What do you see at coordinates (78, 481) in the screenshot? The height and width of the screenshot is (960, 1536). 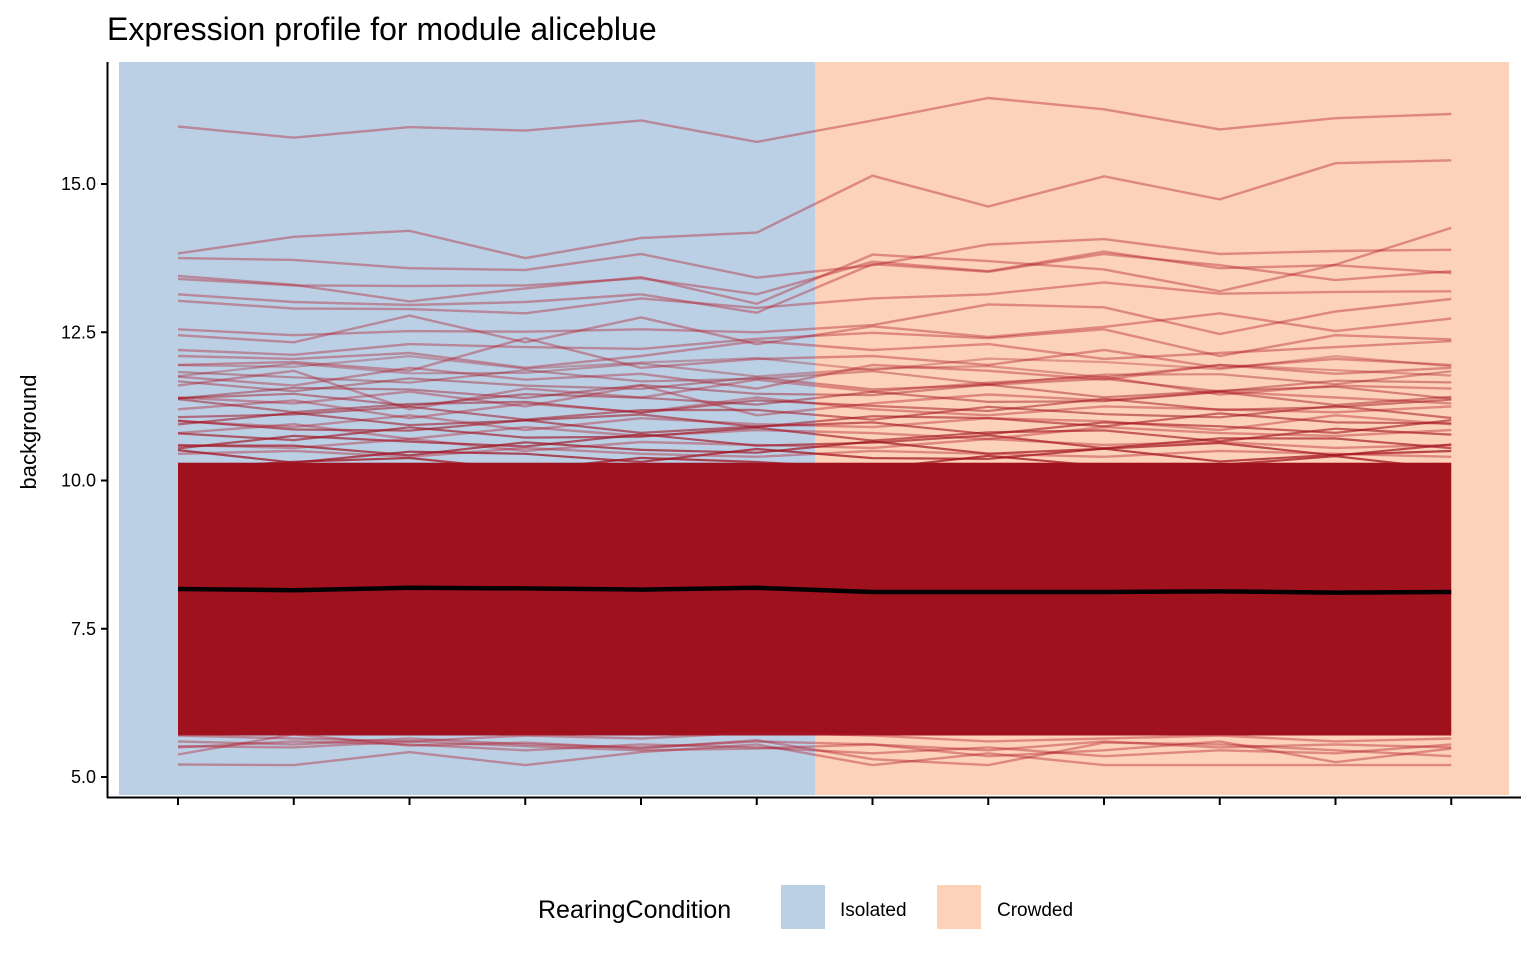 I see `y-tick-label: 10.0` at bounding box center [78, 481].